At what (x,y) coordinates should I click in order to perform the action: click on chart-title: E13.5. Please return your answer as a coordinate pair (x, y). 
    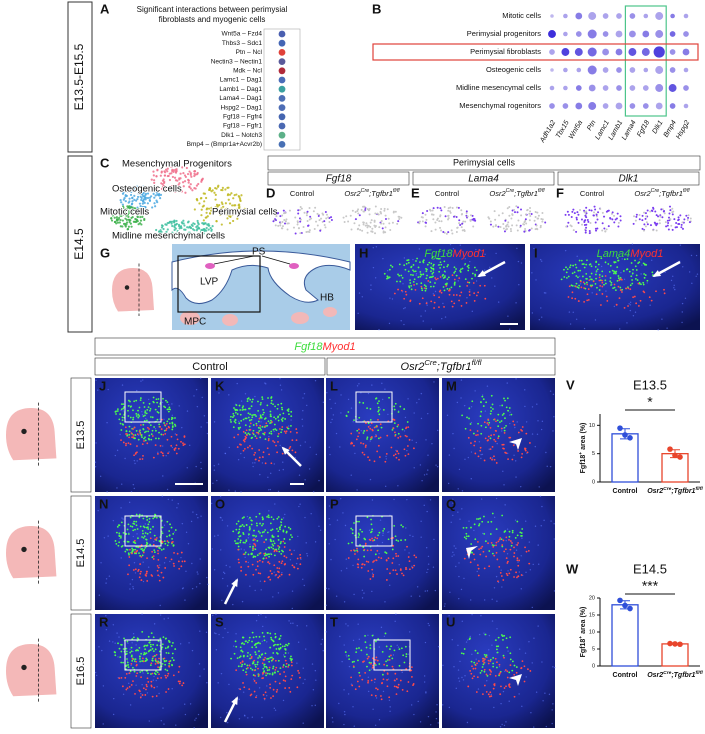
    Looking at the image, I should click on (650, 384).